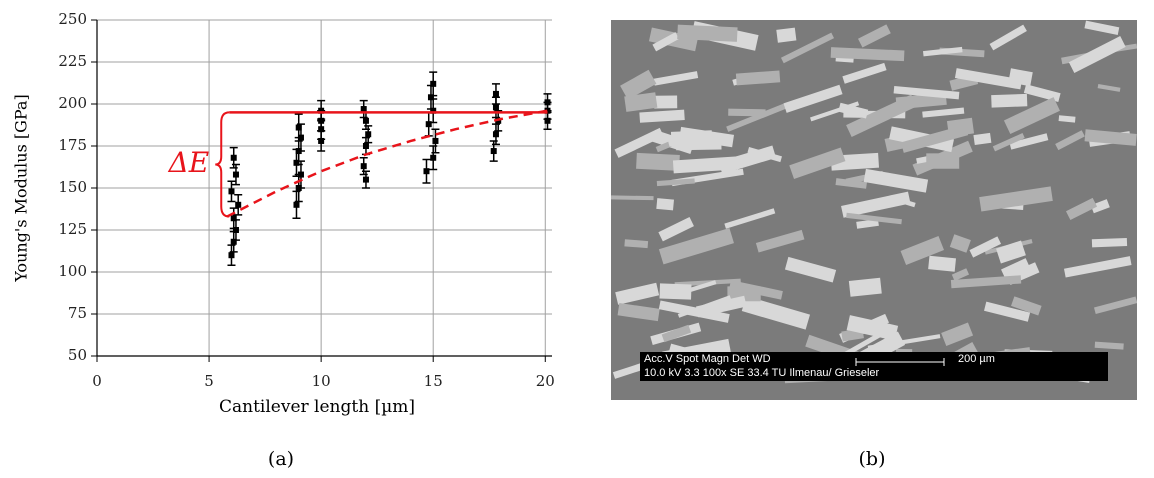  Describe the element at coordinates (433, 381) in the screenshot. I see `x-tick-label: 15` at that location.